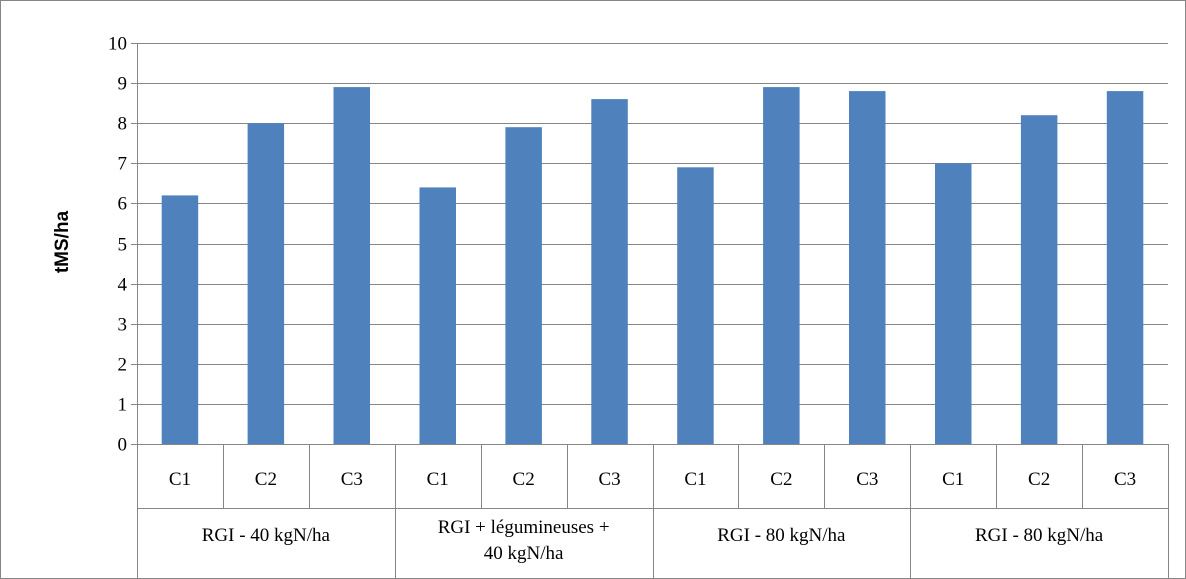 The width and height of the screenshot is (1186, 579). I want to click on group-label: RGI + légumineuses +, so click(524, 527).